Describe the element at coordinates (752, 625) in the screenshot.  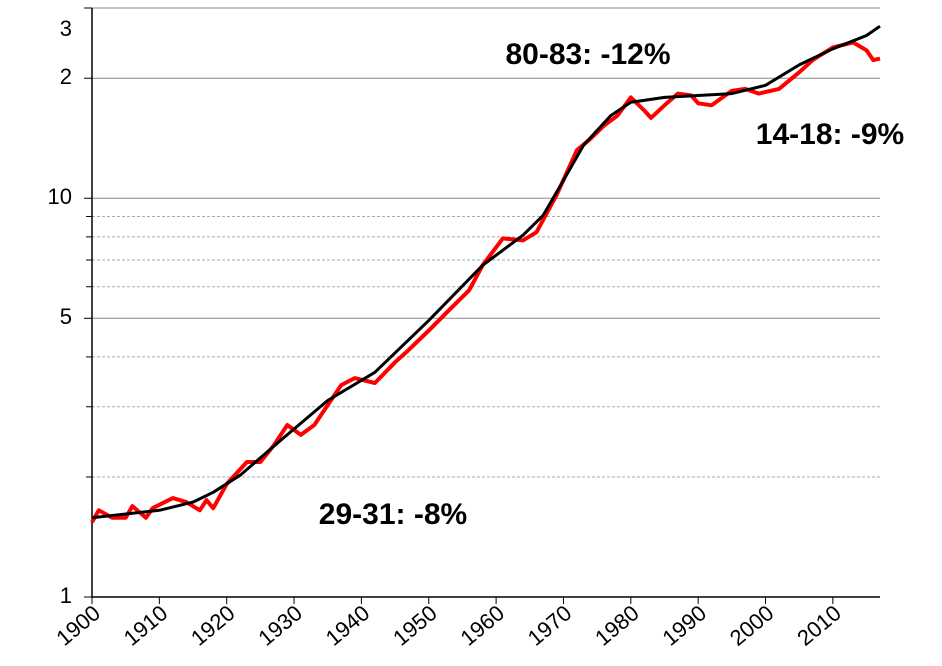
I see `x-tick-label: 2000` at that location.